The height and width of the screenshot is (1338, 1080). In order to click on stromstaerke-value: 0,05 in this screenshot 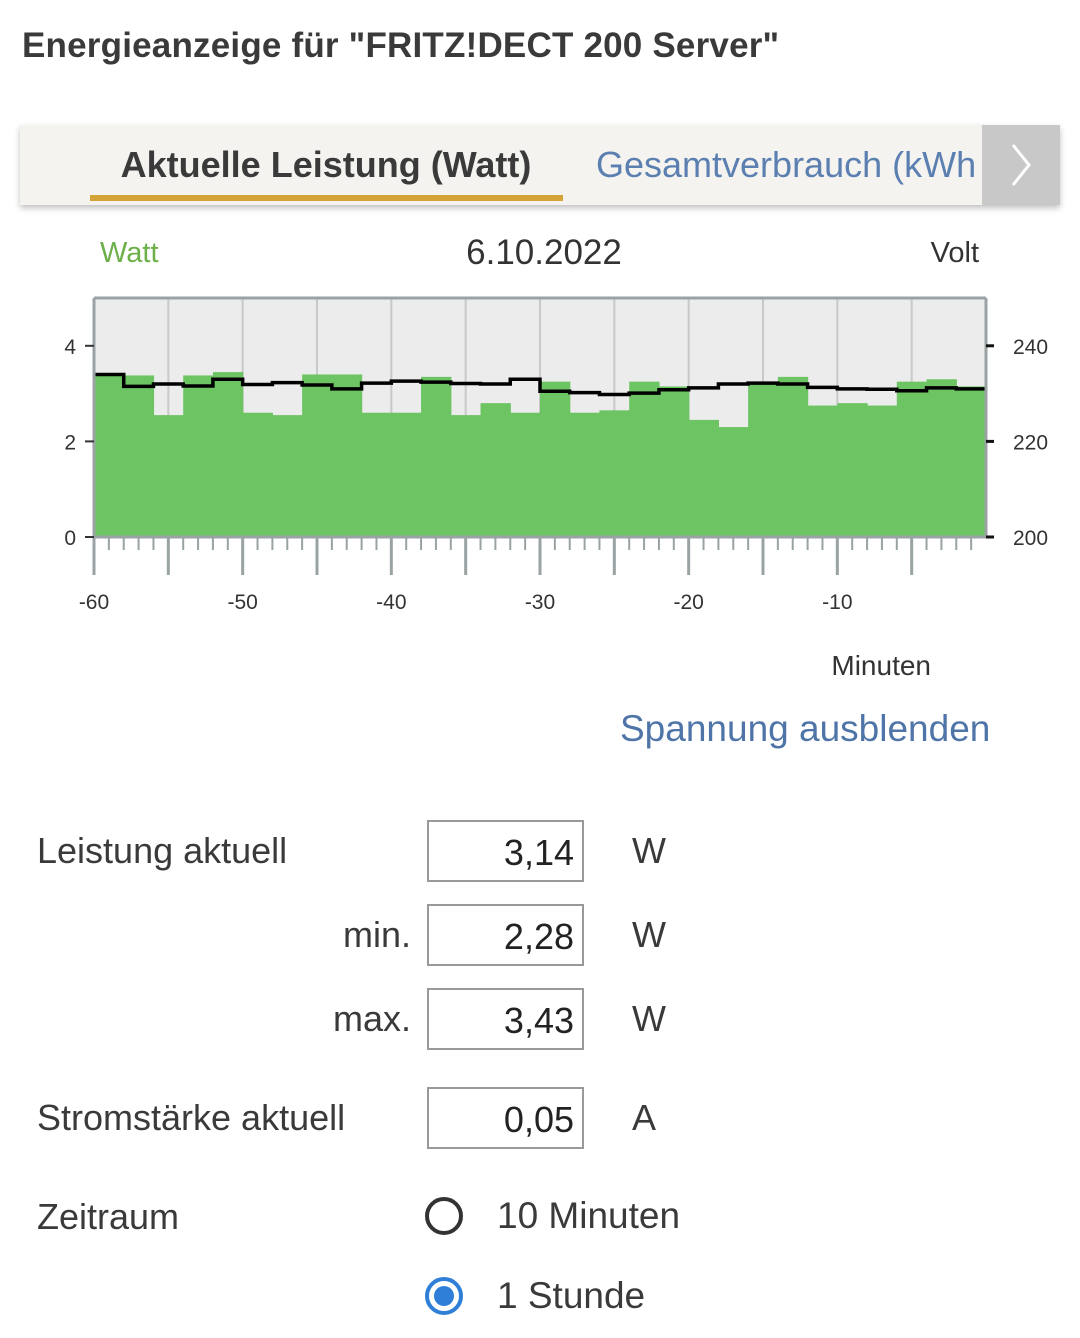, I will do `click(505, 1118)`.